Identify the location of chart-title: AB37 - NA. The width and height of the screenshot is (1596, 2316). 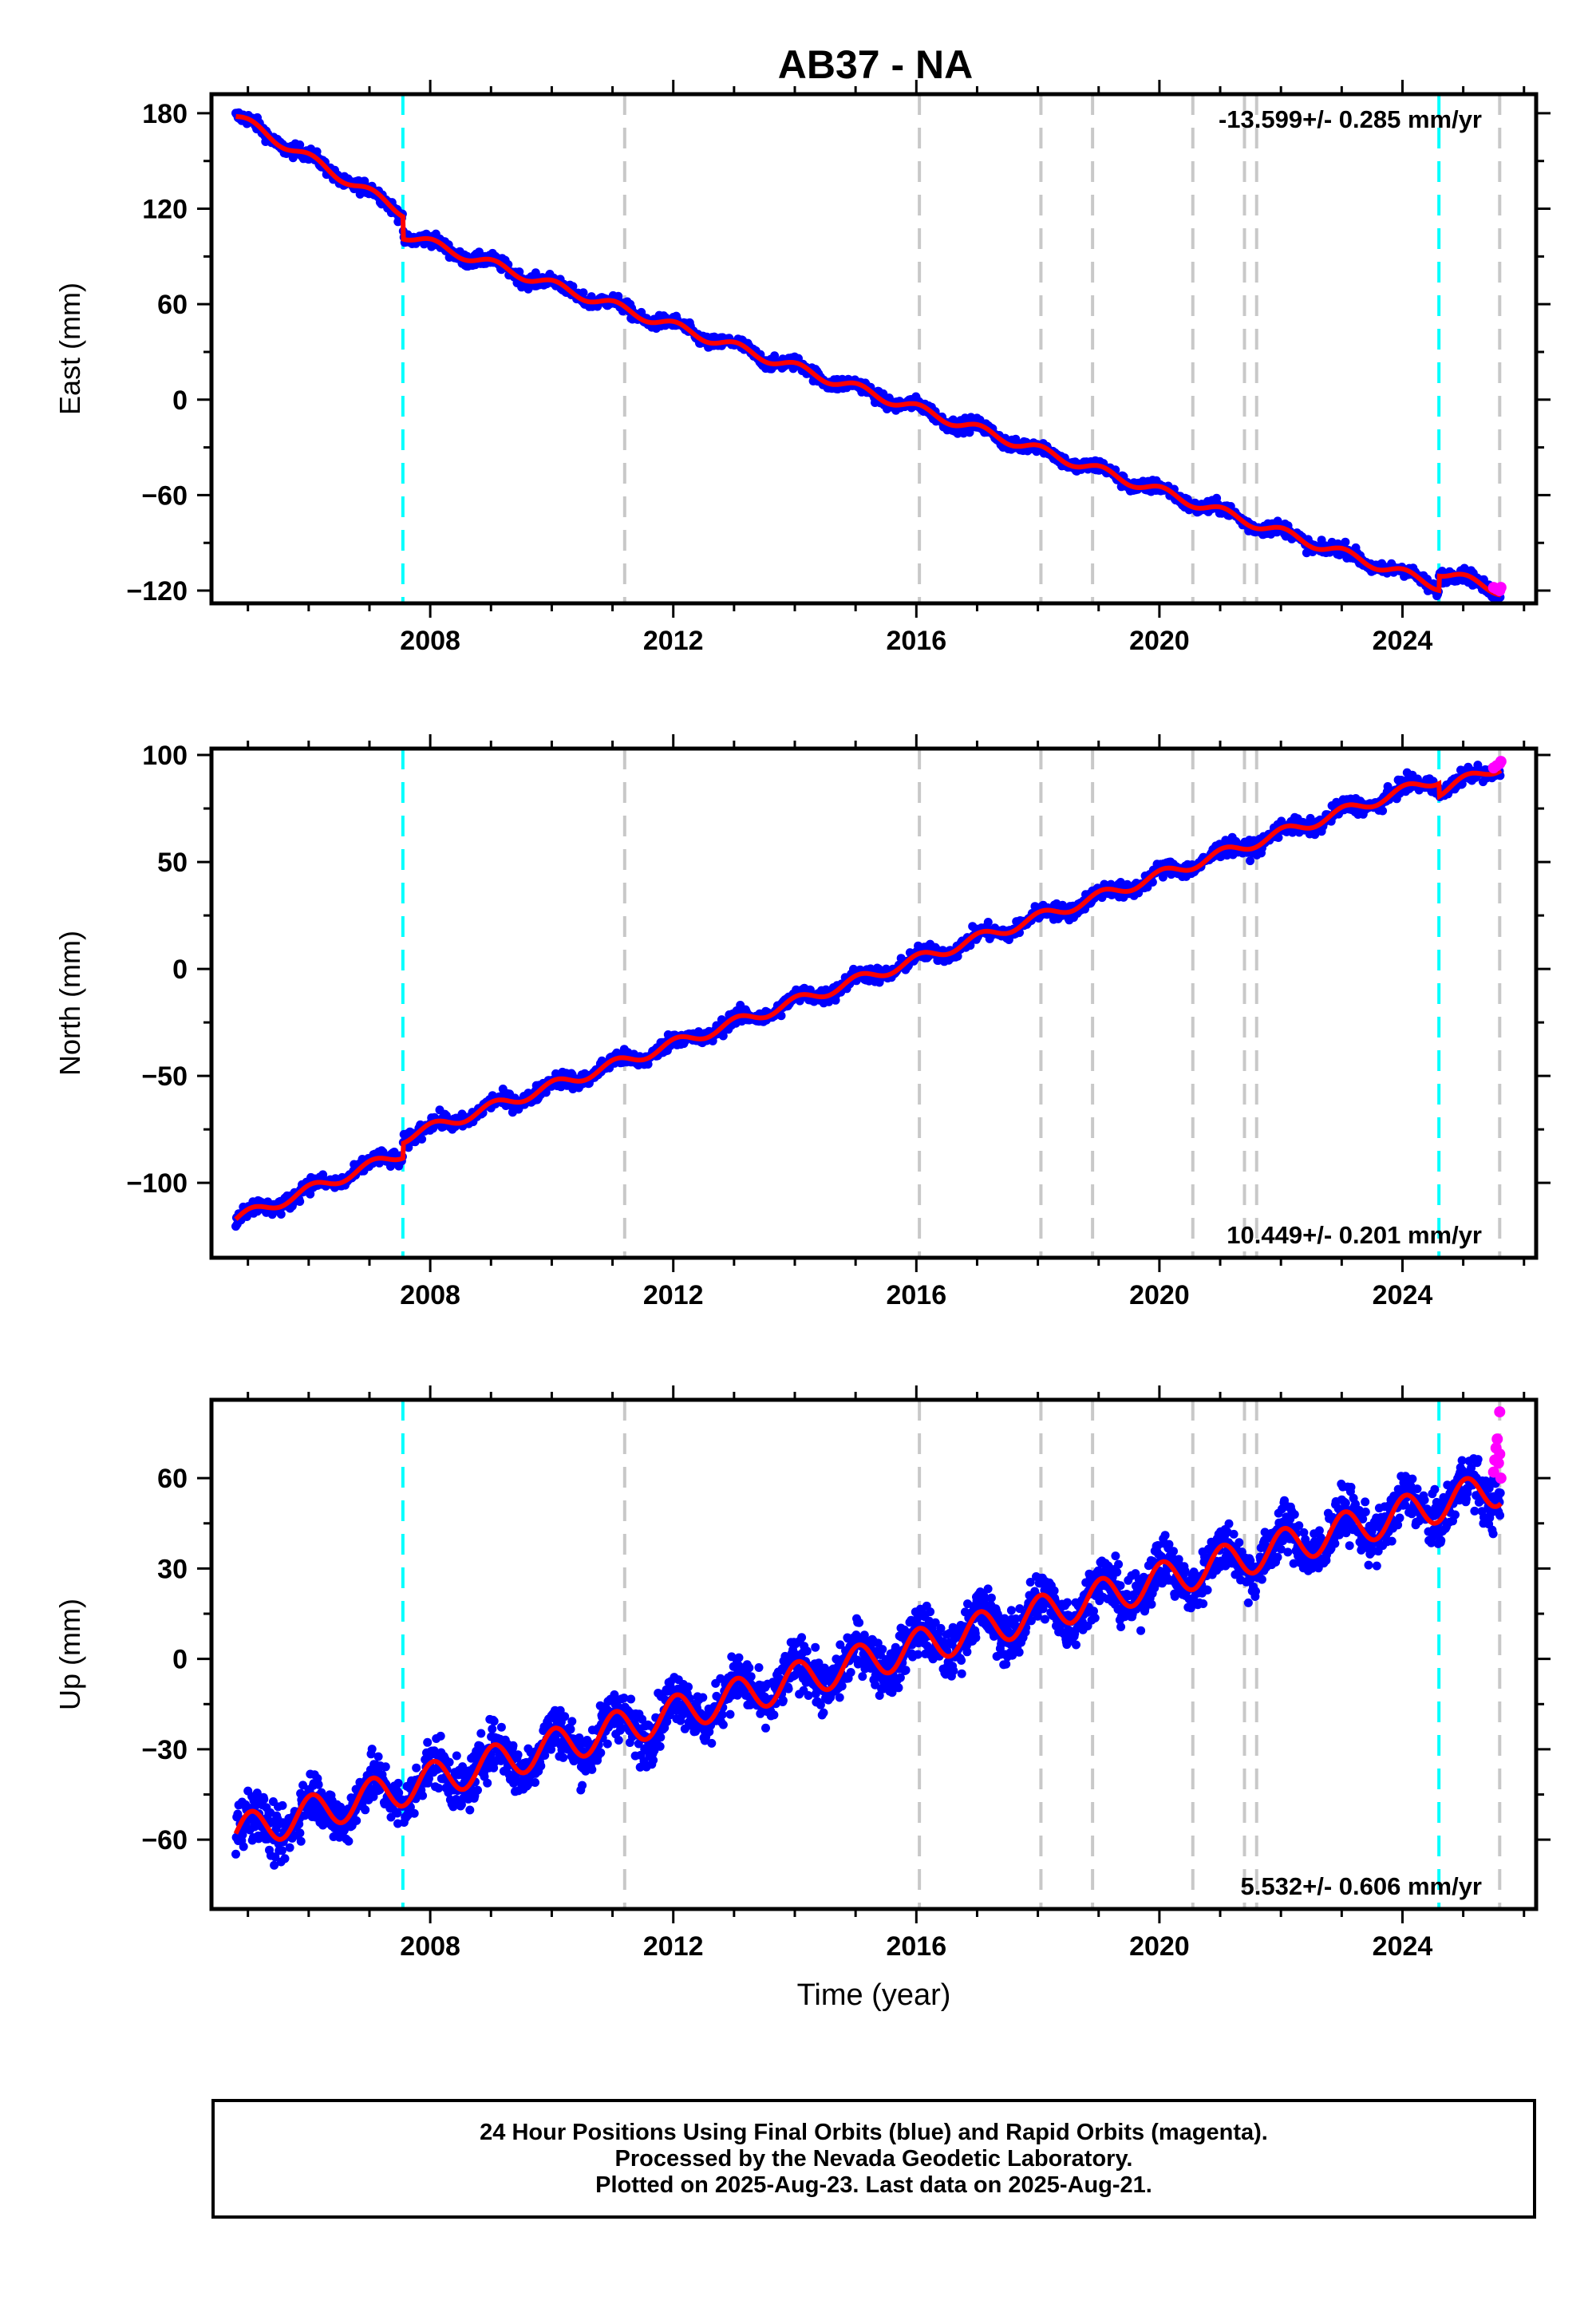
(875, 64).